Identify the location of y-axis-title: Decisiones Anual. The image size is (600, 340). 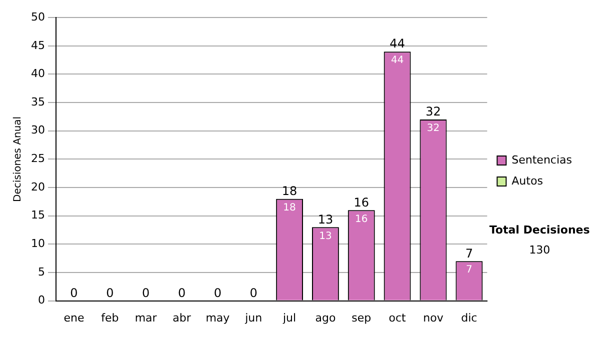
(18, 159).